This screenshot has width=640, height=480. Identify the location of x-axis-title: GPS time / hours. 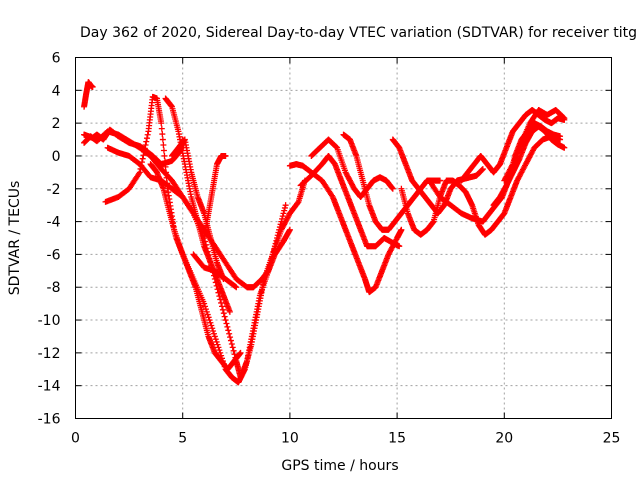
(339, 466).